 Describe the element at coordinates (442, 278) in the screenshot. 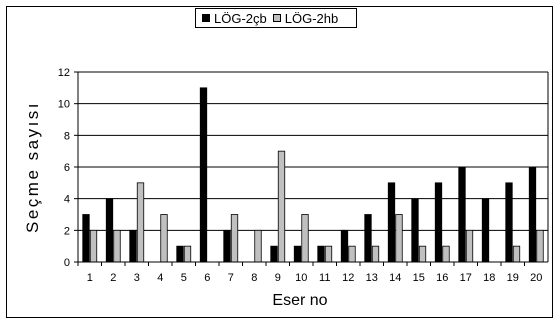

I see `x-tick-label-16: 16` at that location.